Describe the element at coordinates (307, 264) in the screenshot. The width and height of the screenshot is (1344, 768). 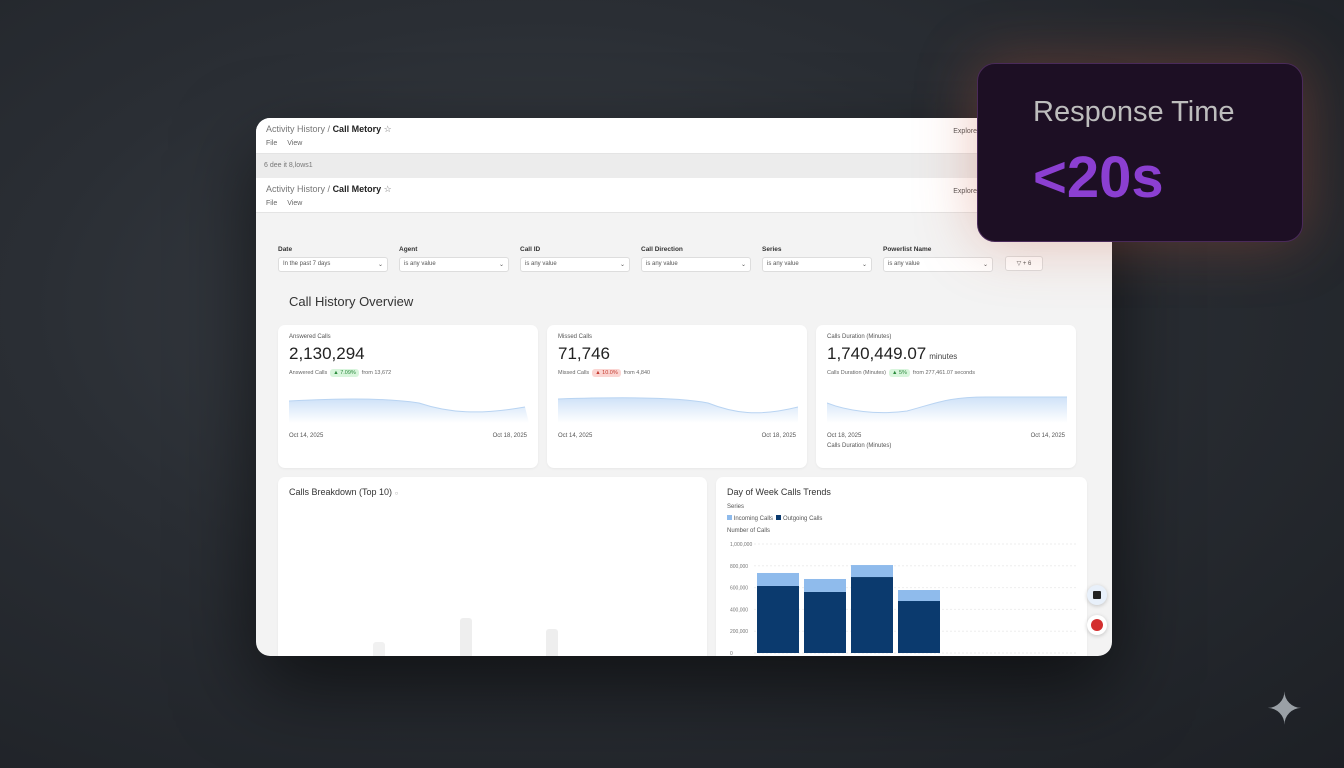
I see `filter-value: In the past 7 days` at that location.